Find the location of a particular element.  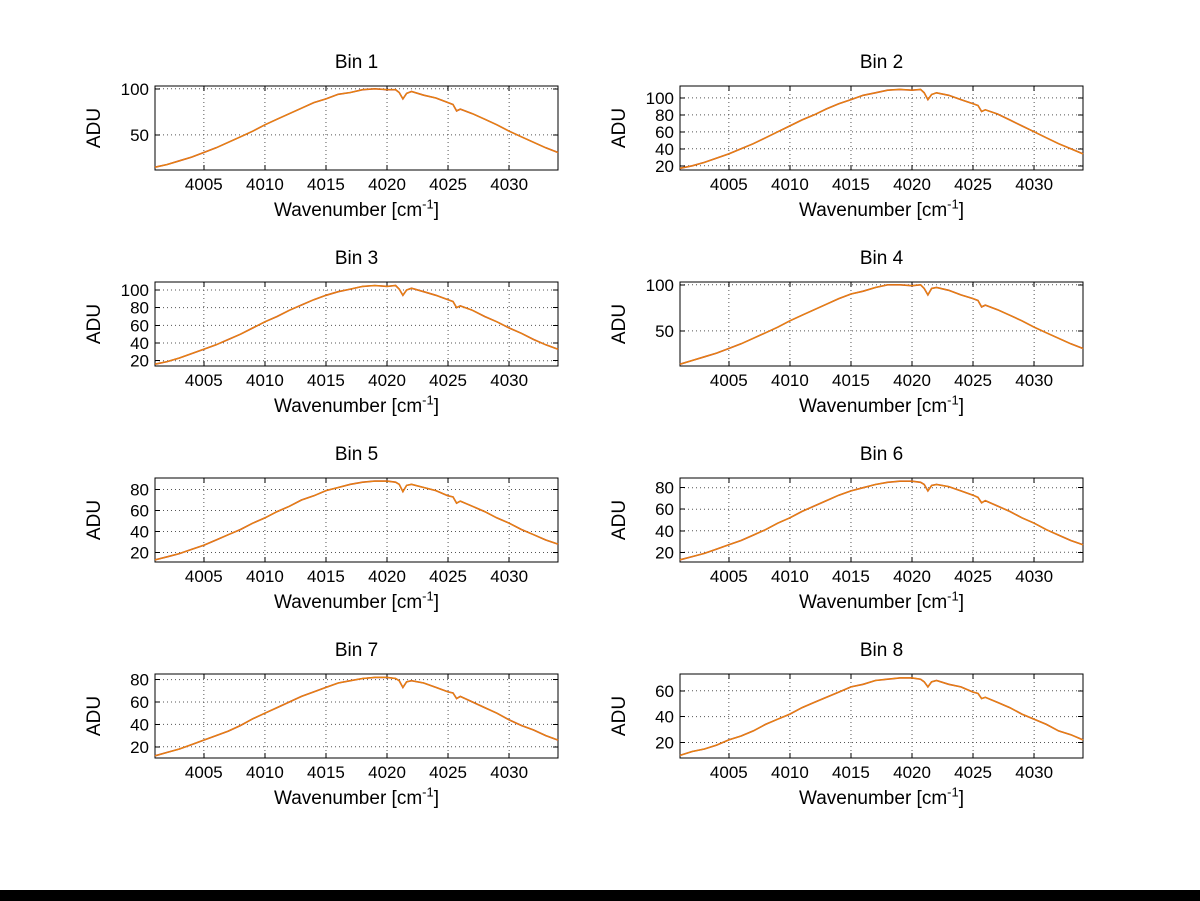

subplot-title: Bin 8 is located at coordinates (881, 650).